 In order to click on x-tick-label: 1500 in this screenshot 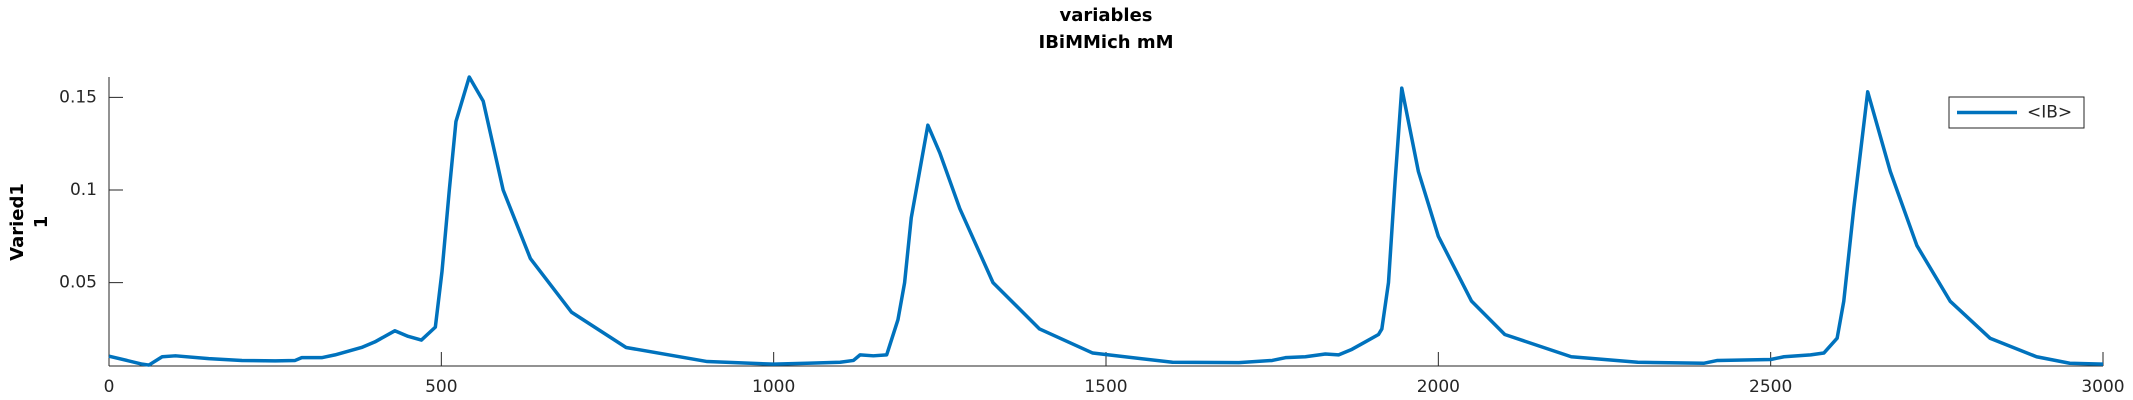, I will do `click(1105, 387)`.